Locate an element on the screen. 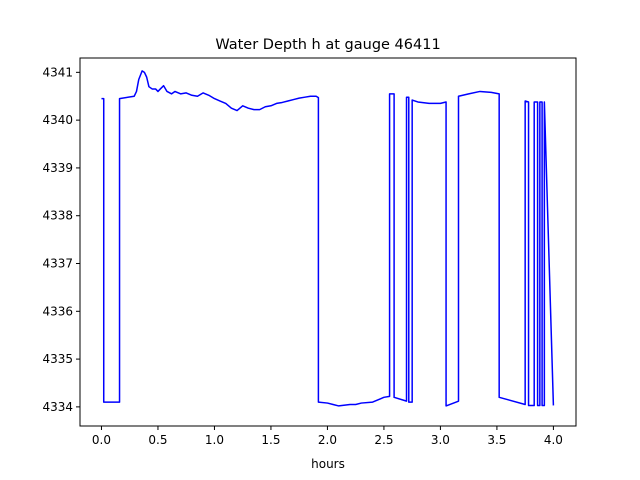 This screenshot has width=640, height=480. y-axis: 4334 4335 4336 4337 4338 4339 4340 4341 is located at coordinates (61, 239).